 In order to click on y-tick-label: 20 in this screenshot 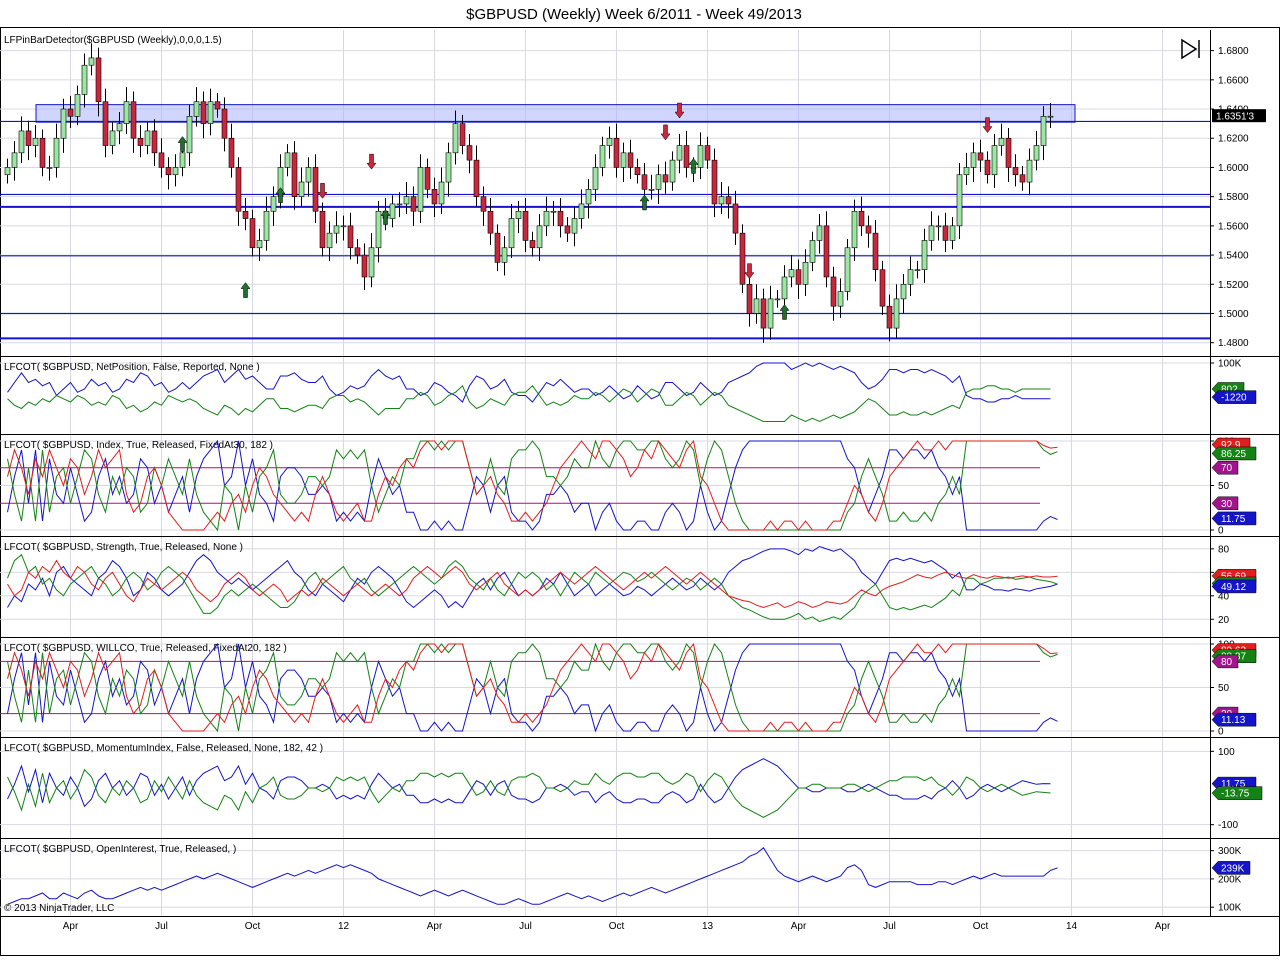, I will do `click(1224, 620)`.